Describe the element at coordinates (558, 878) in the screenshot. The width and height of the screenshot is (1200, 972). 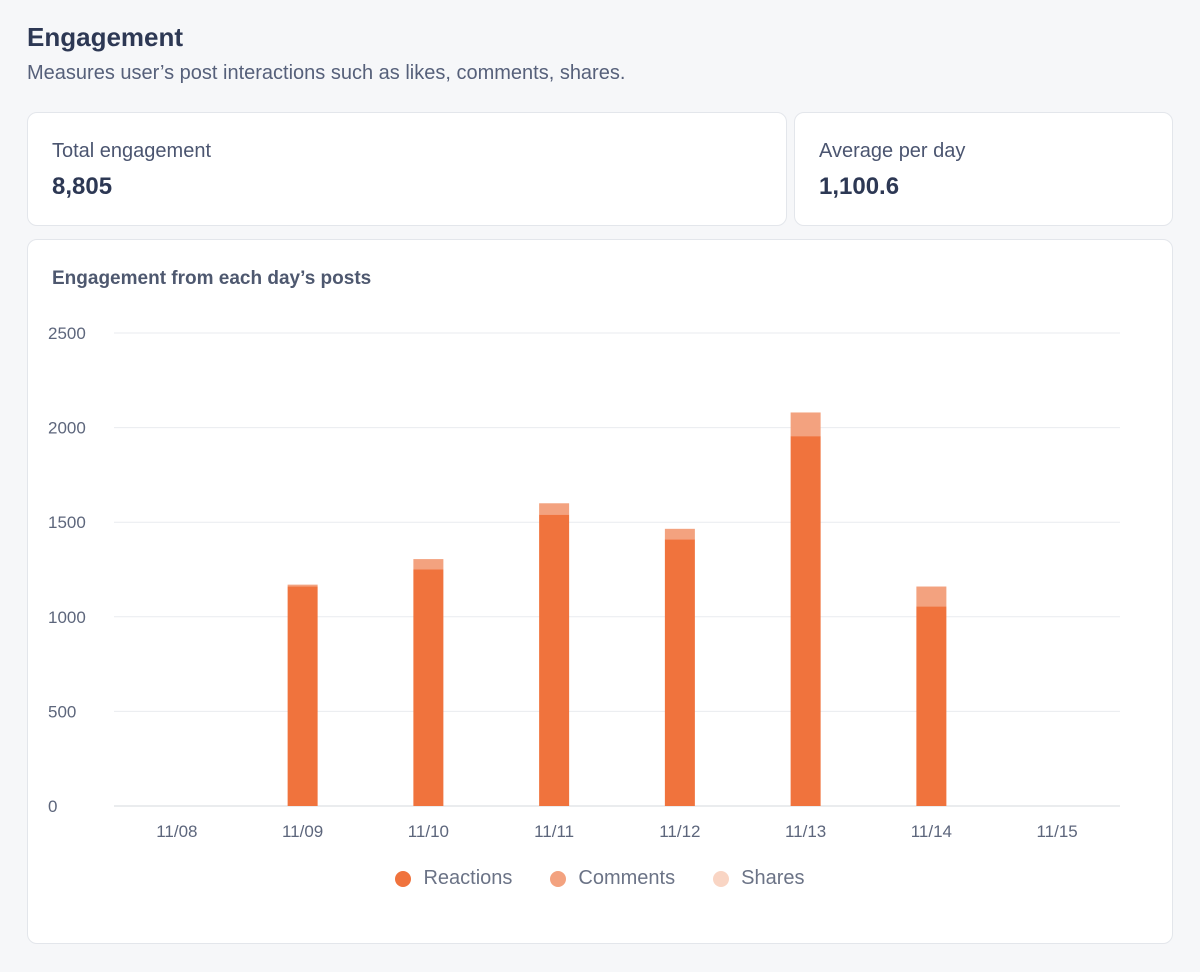
I see `legend-dot-comments` at that location.